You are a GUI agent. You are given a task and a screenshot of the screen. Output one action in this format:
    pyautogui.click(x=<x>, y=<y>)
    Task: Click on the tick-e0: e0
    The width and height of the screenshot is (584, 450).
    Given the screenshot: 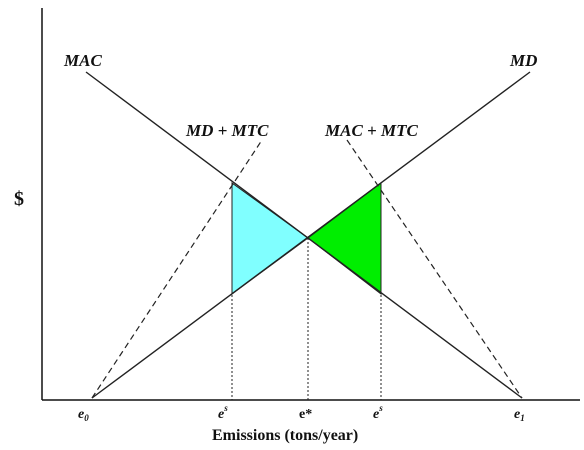 What is the action you would take?
    pyautogui.click(x=83, y=415)
    